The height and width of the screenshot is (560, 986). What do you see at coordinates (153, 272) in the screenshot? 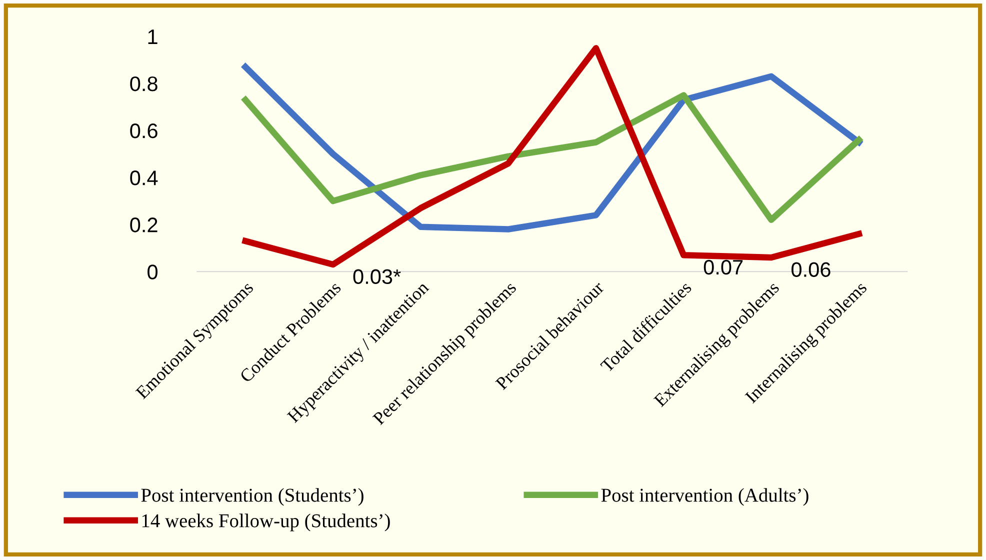
I see `y-tick-label: 0` at bounding box center [153, 272].